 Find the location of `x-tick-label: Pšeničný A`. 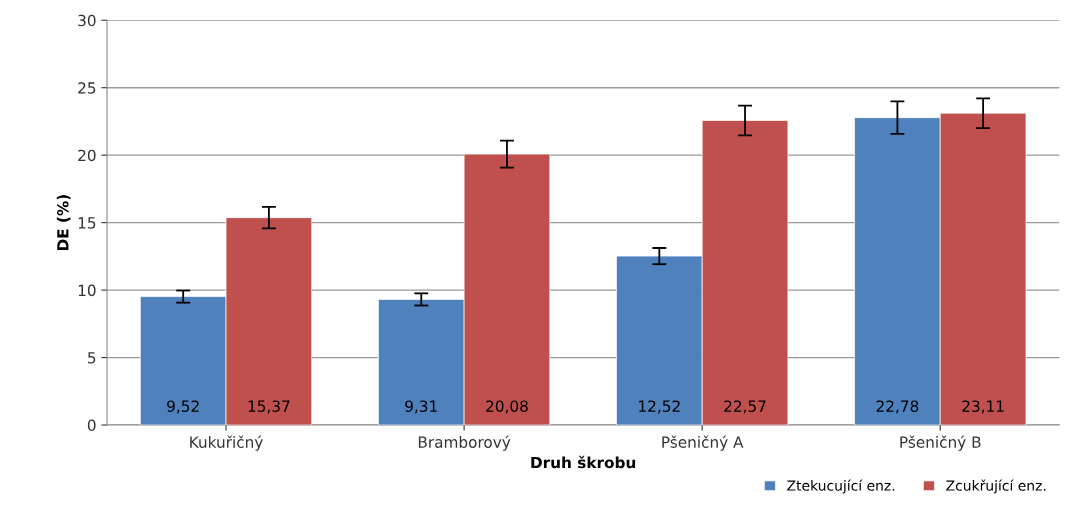

x-tick-label: Pšeničný A is located at coordinates (703, 443).